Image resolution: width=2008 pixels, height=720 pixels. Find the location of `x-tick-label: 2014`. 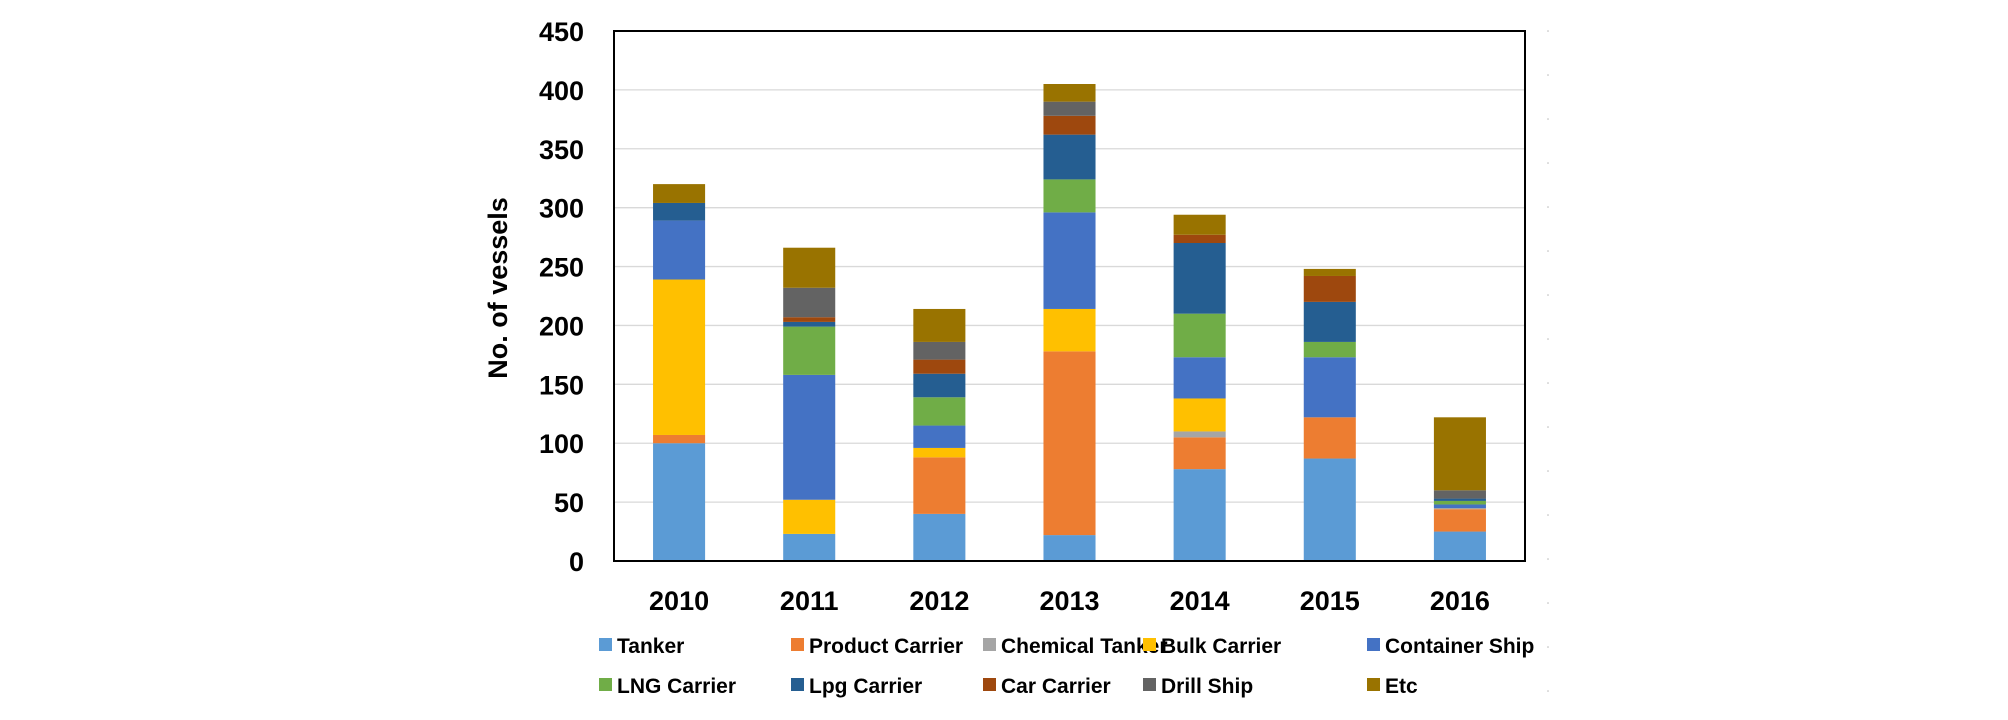

x-tick-label: 2014 is located at coordinates (1200, 601).